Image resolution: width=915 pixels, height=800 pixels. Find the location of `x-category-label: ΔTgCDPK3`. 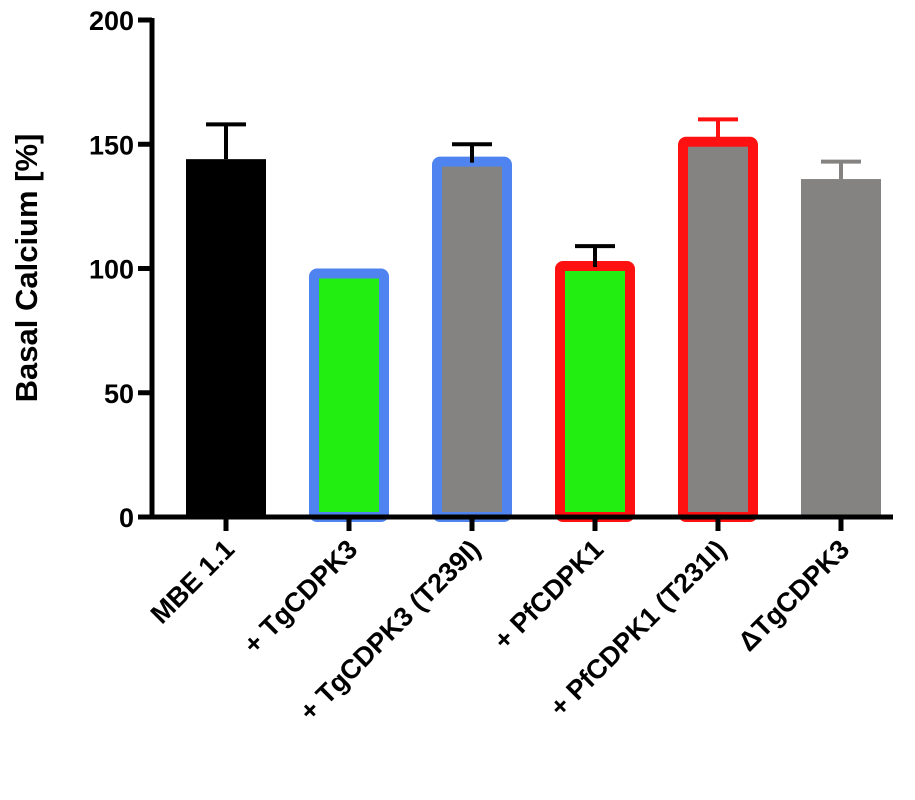

x-category-label: ΔTgCDPK3 is located at coordinates (793, 595).